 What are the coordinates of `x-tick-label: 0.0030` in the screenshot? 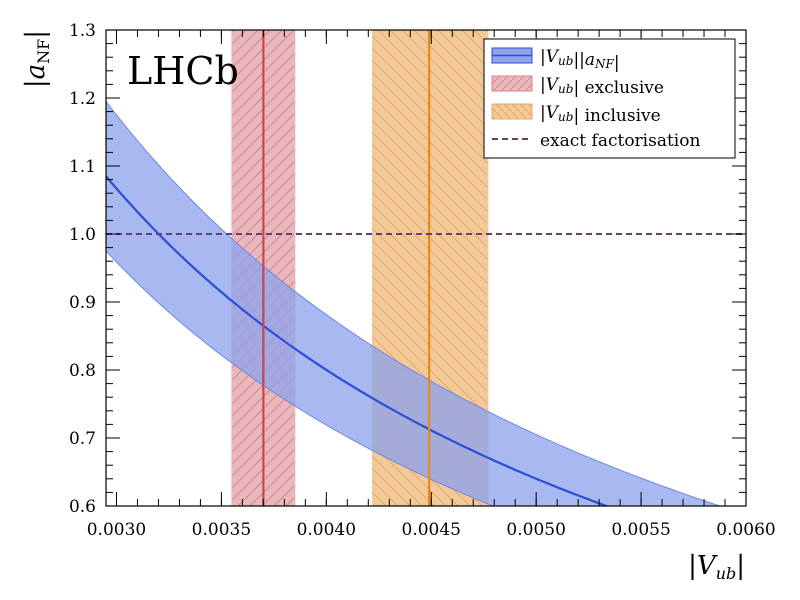 It's located at (116, 530).